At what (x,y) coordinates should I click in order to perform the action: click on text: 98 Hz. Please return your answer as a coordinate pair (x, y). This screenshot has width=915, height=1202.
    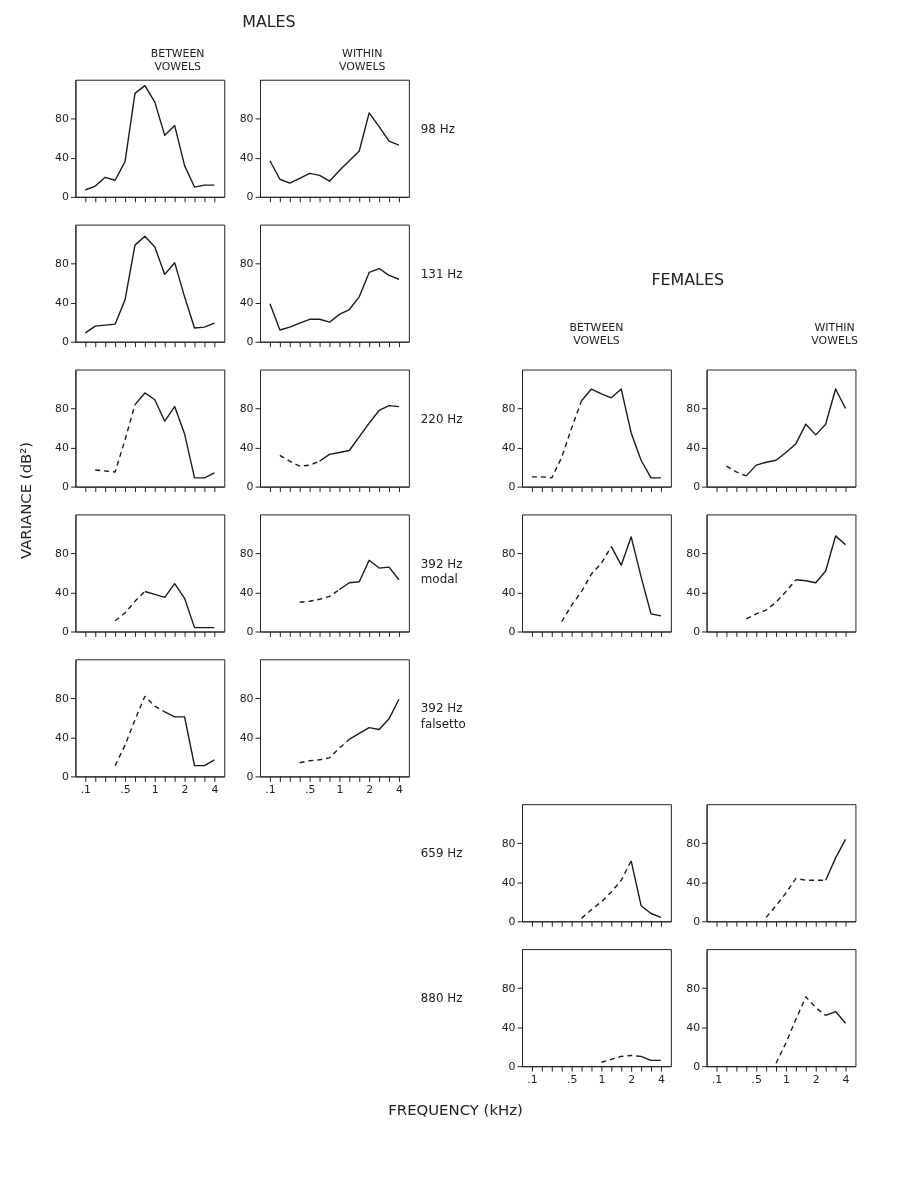
    Looking at the image, I should click on (437, 128).